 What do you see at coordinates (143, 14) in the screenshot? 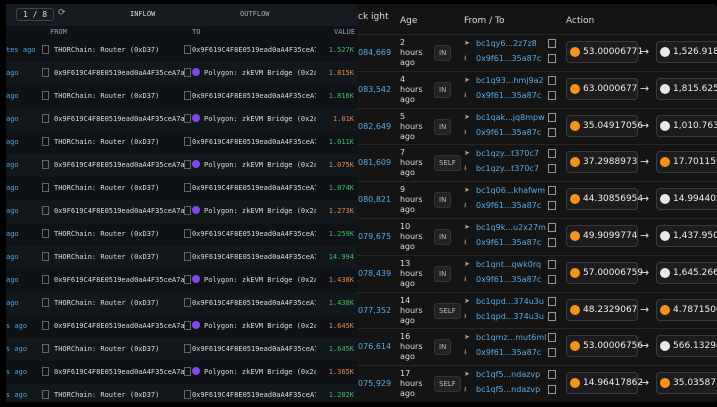
I see `tab: INFLOW` at bounding box center [143, 14].